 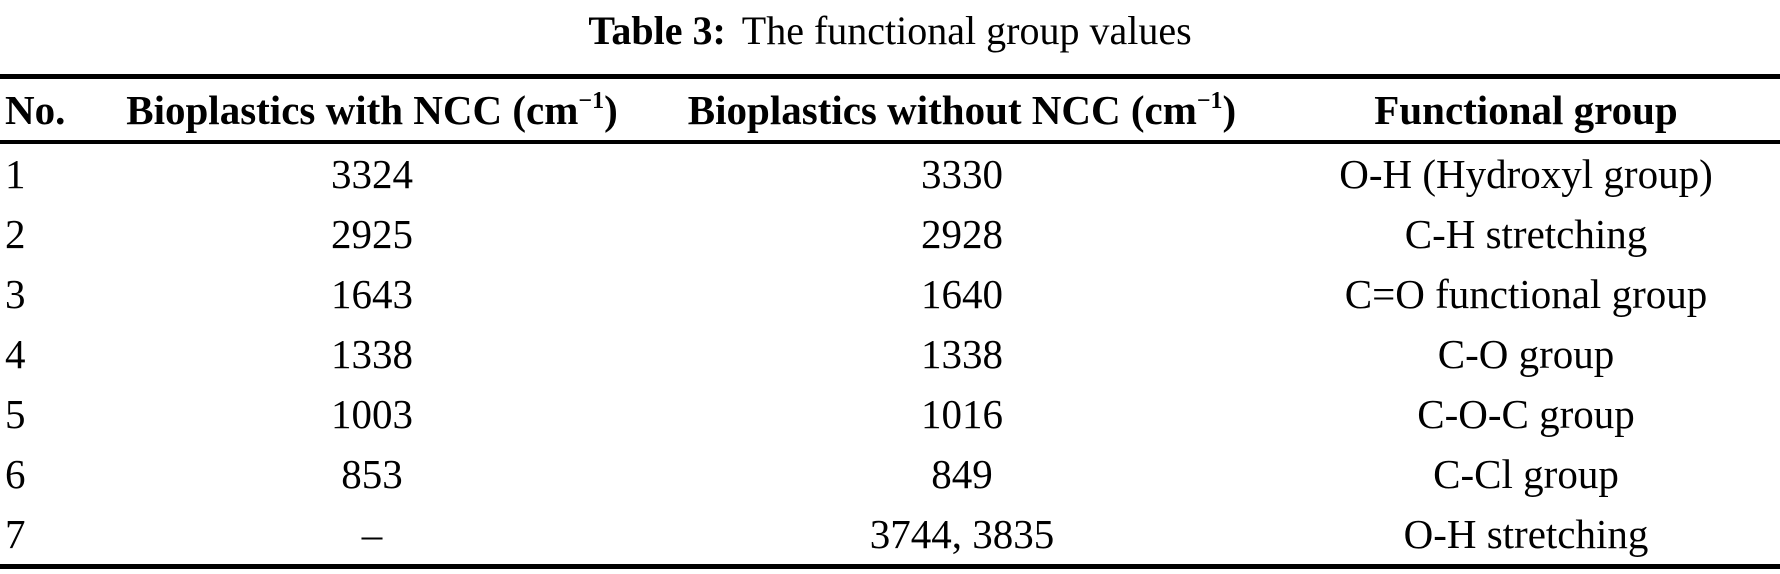 What do you see at coordinates (962, 354) in the screenshot?
I see `cell-without-ncc: 1338` at bounding box center [962, 354].